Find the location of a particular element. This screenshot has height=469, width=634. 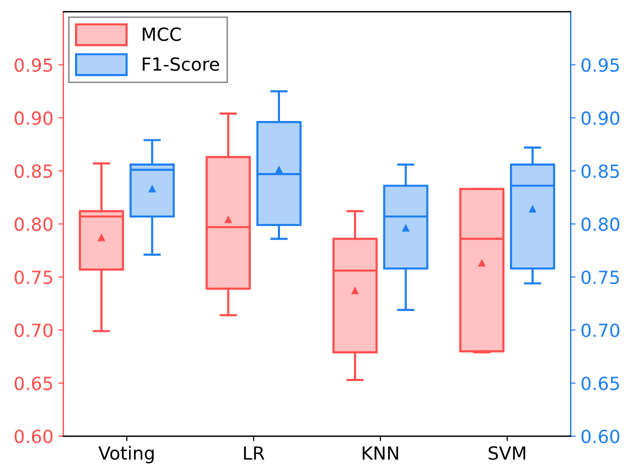

legend-label: MCC is located at coordinates (161, 34).